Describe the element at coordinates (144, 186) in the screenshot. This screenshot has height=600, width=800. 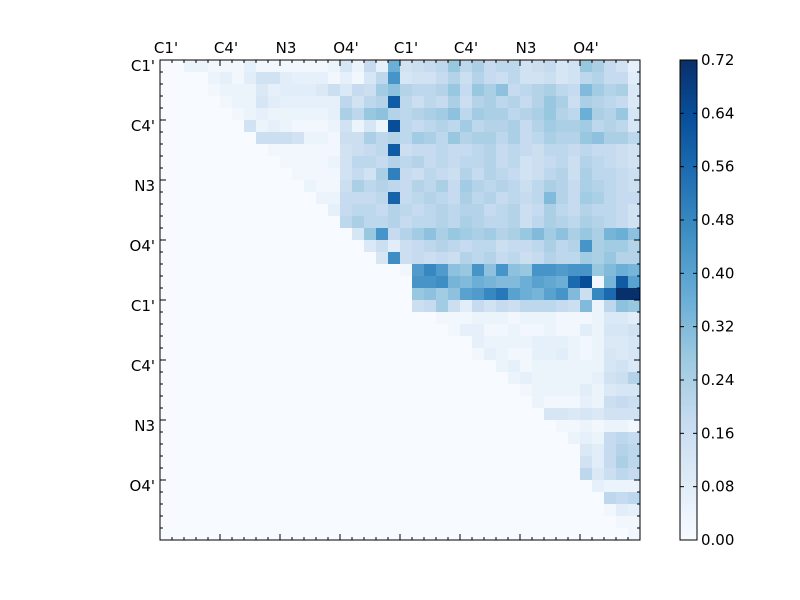
I see `y-tick-label: N3` at that location.